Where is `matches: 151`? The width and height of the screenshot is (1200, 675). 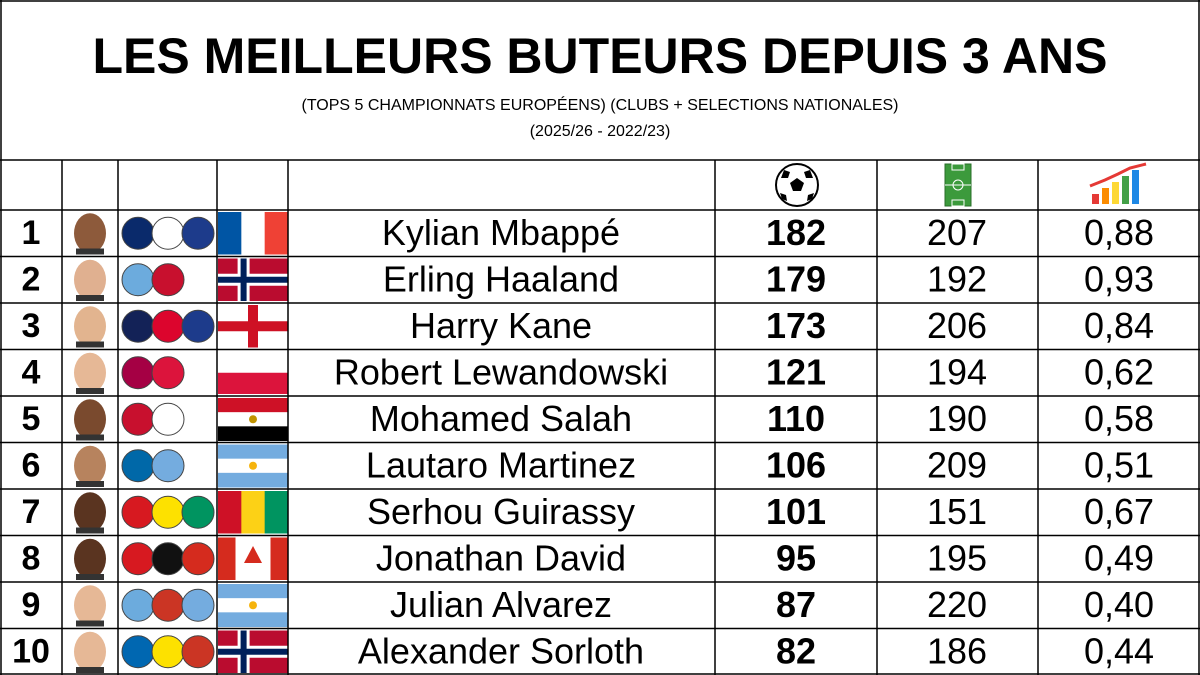
matches: 151 is located at coordinates (957, 511).